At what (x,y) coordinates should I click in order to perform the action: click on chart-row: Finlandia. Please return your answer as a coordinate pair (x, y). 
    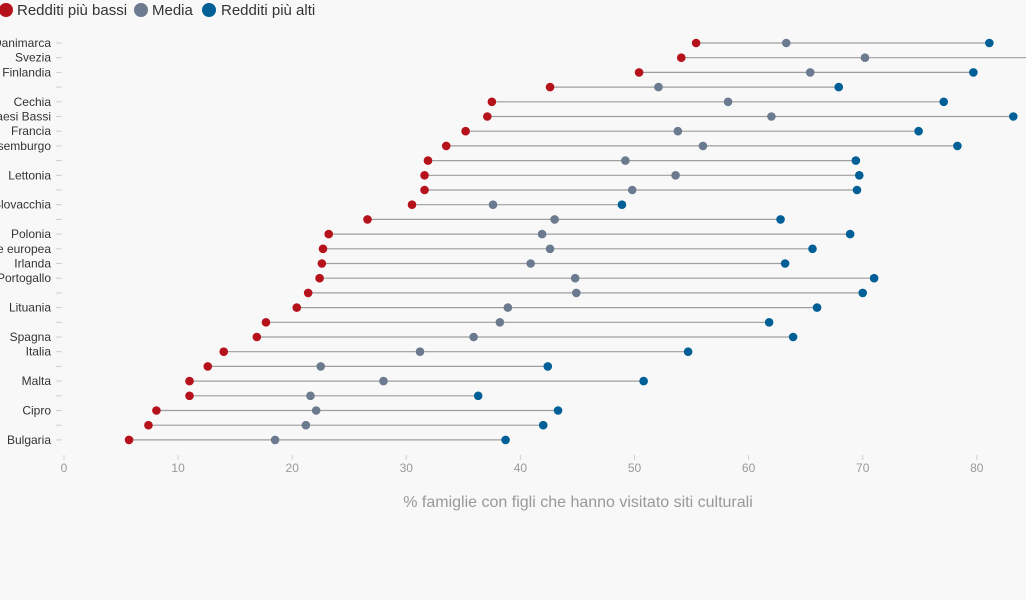
    Looking at the image, I should click on (490, 72).